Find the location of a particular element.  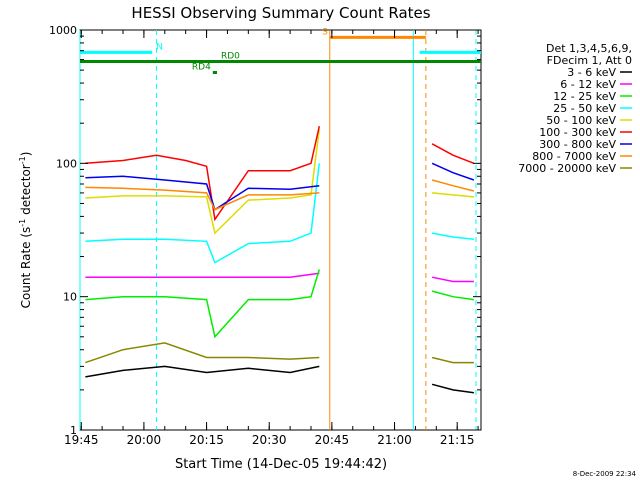

y-tick-label-0: 1 is located at coordinates (73, 430).